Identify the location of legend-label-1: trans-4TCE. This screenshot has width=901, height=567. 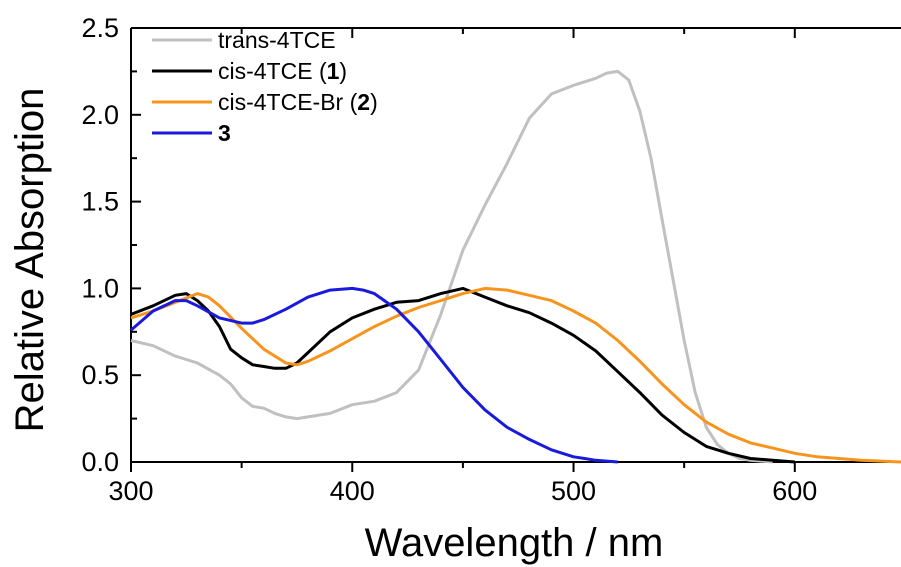
(277, 40).